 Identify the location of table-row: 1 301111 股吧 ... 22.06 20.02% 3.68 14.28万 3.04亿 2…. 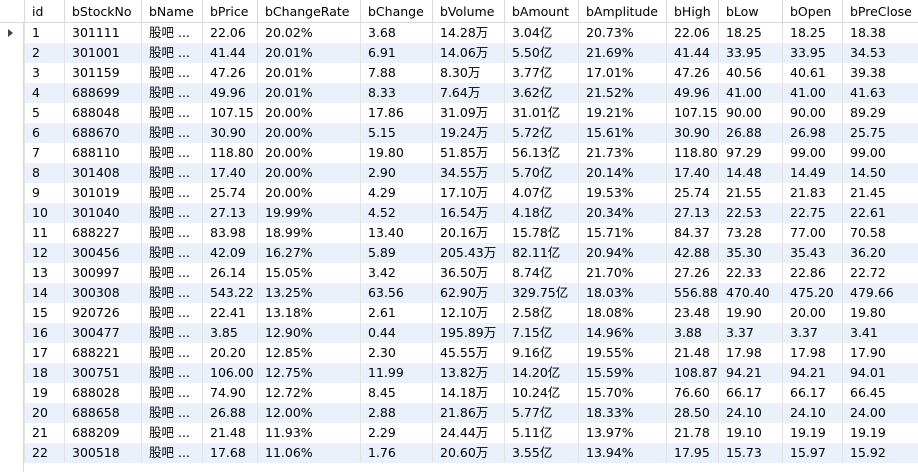
(459, 33).